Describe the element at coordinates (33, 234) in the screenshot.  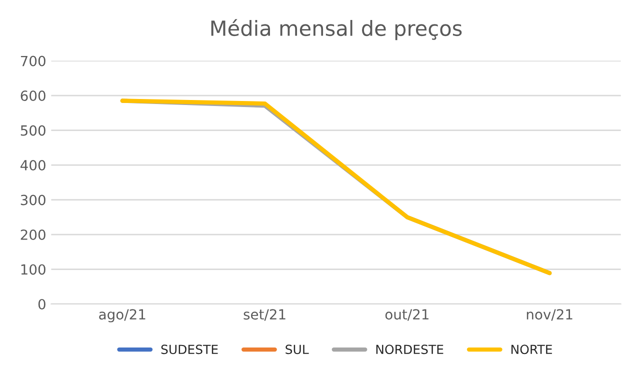
I see `y-tick-label: 200` at that location.